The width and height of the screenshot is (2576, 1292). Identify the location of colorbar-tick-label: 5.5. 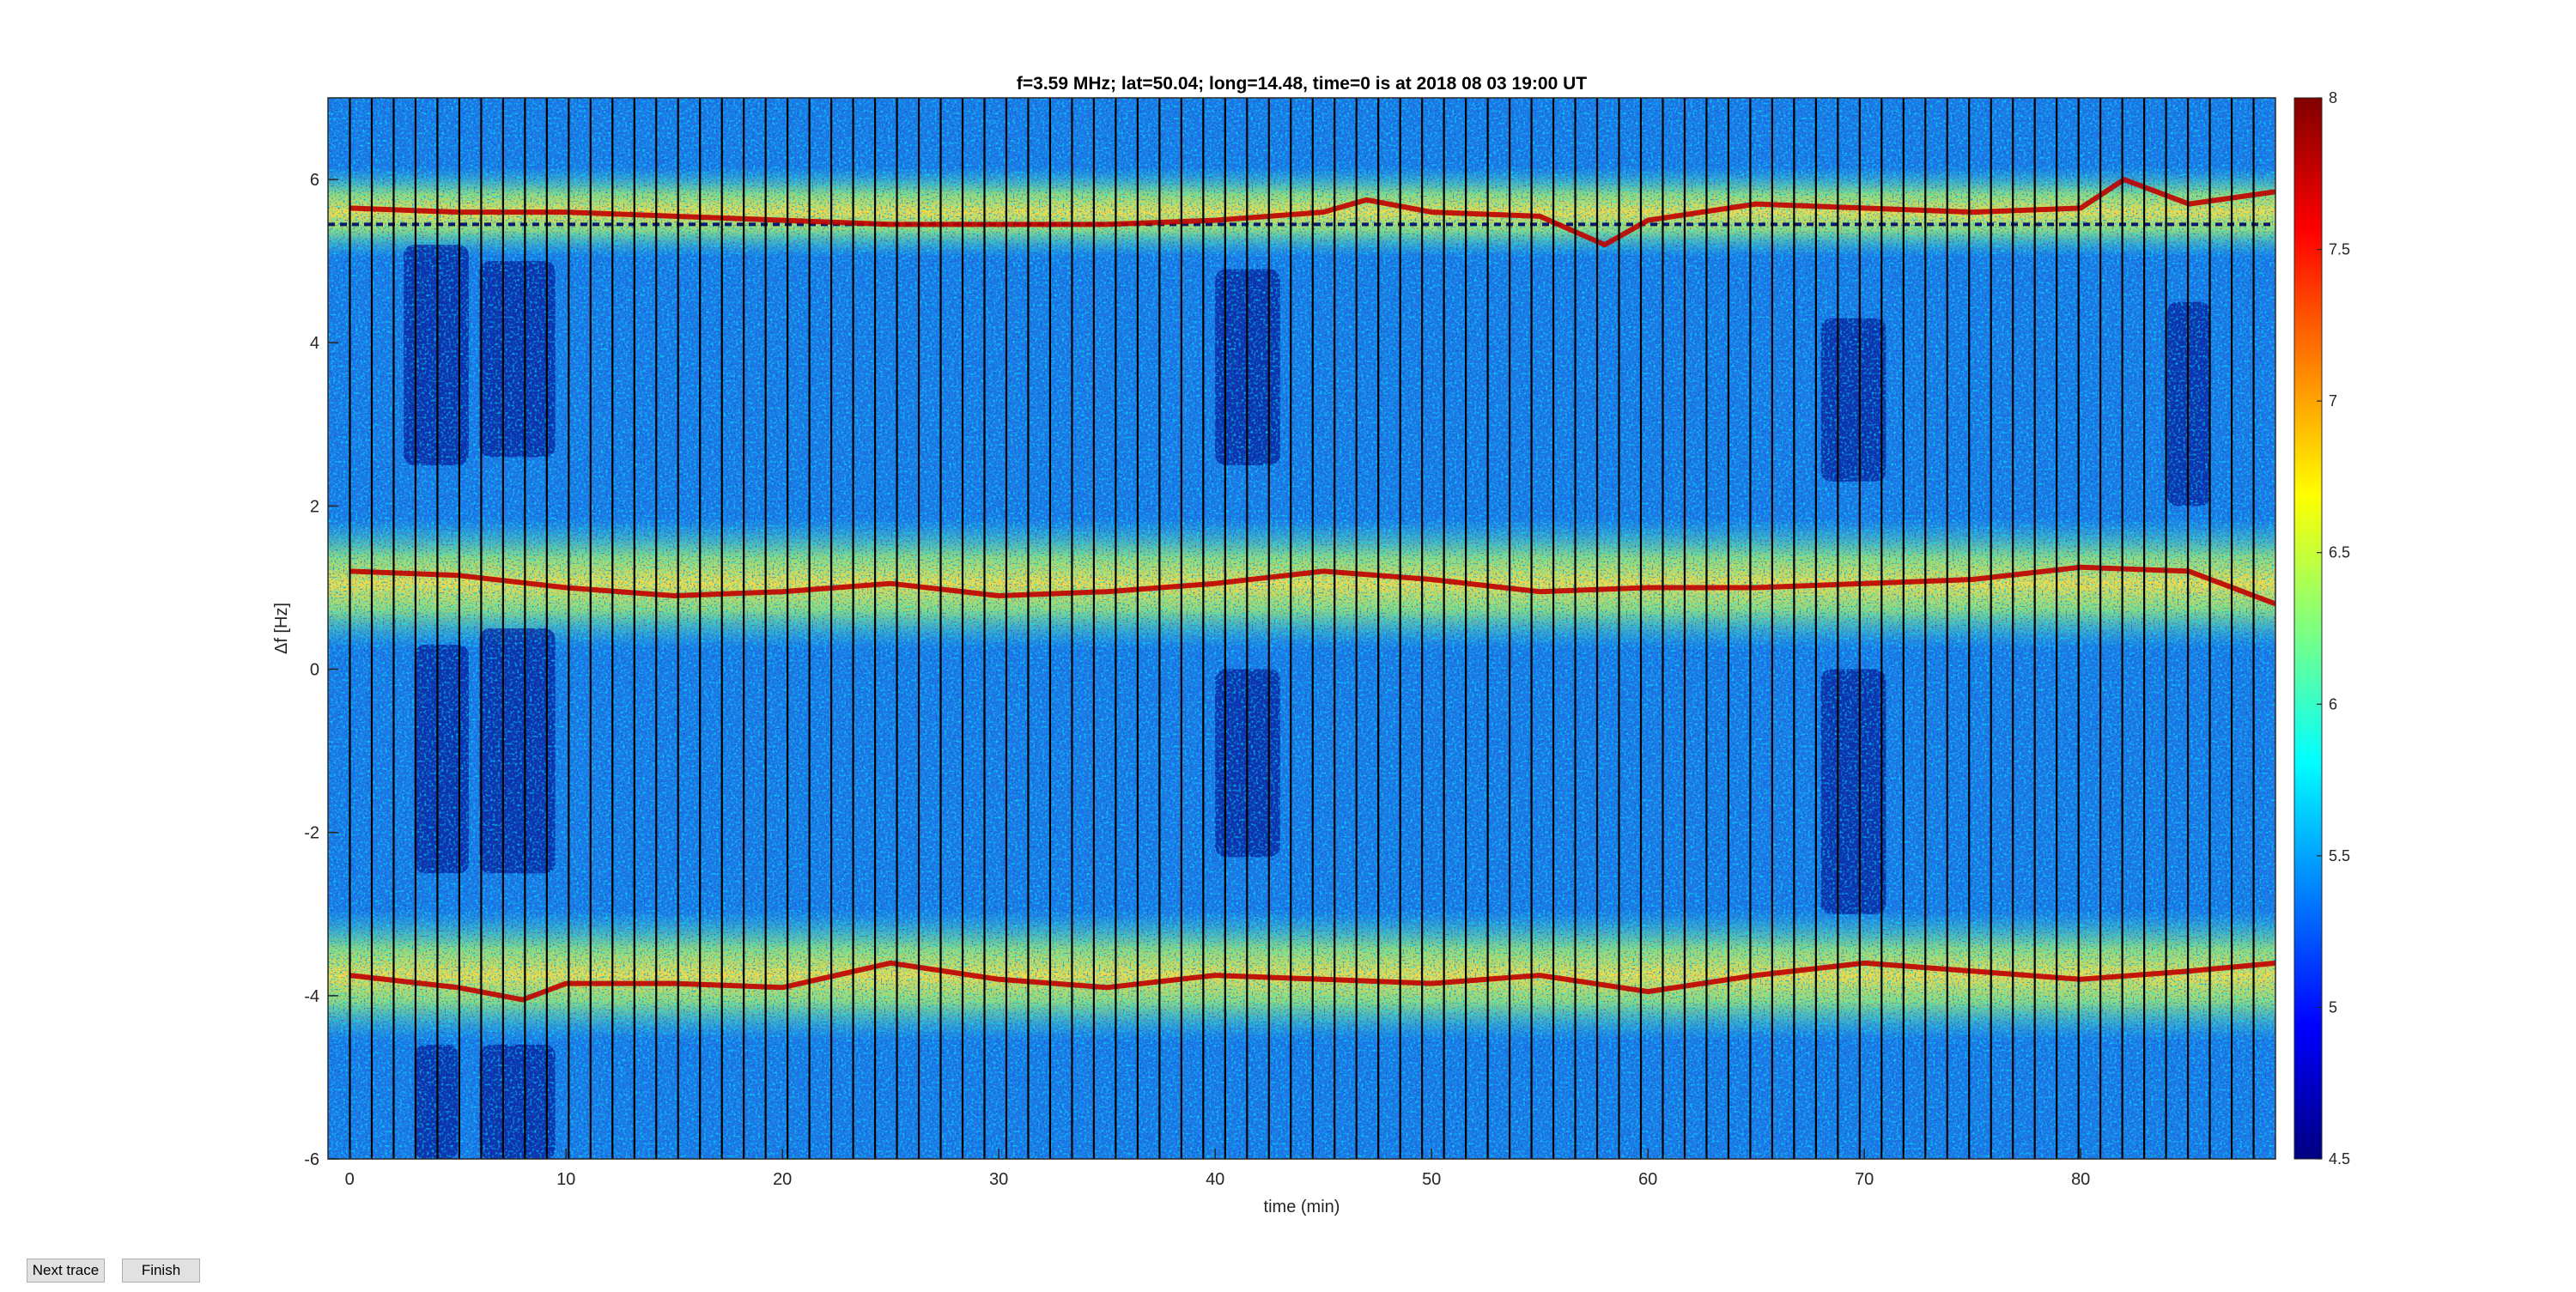
(2339, 855).